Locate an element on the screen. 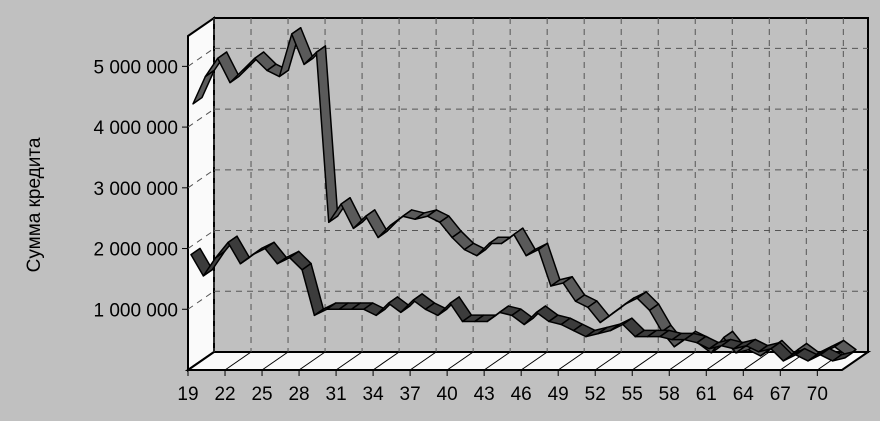  x-tick-label: 46 is located at coordinates (521, 394).